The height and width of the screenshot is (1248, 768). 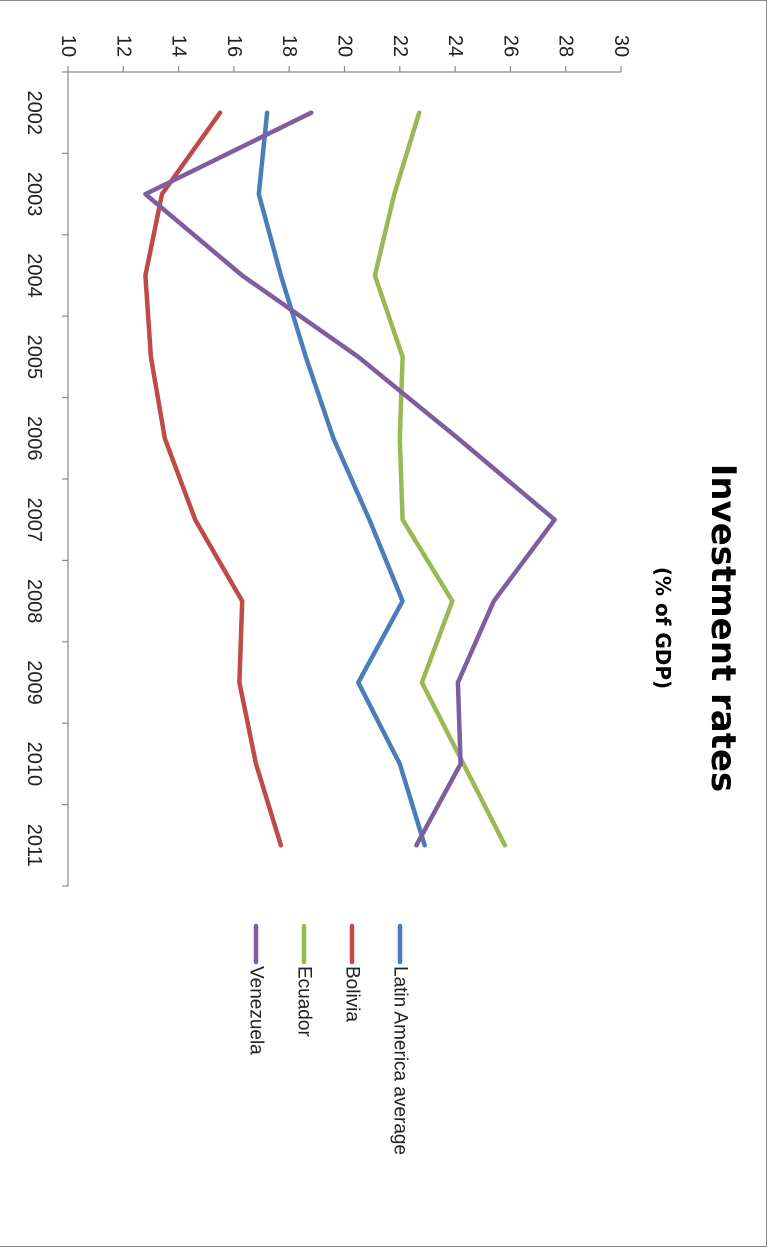 I want to click on value-tick-label: 28, so click(x=566, y=46).